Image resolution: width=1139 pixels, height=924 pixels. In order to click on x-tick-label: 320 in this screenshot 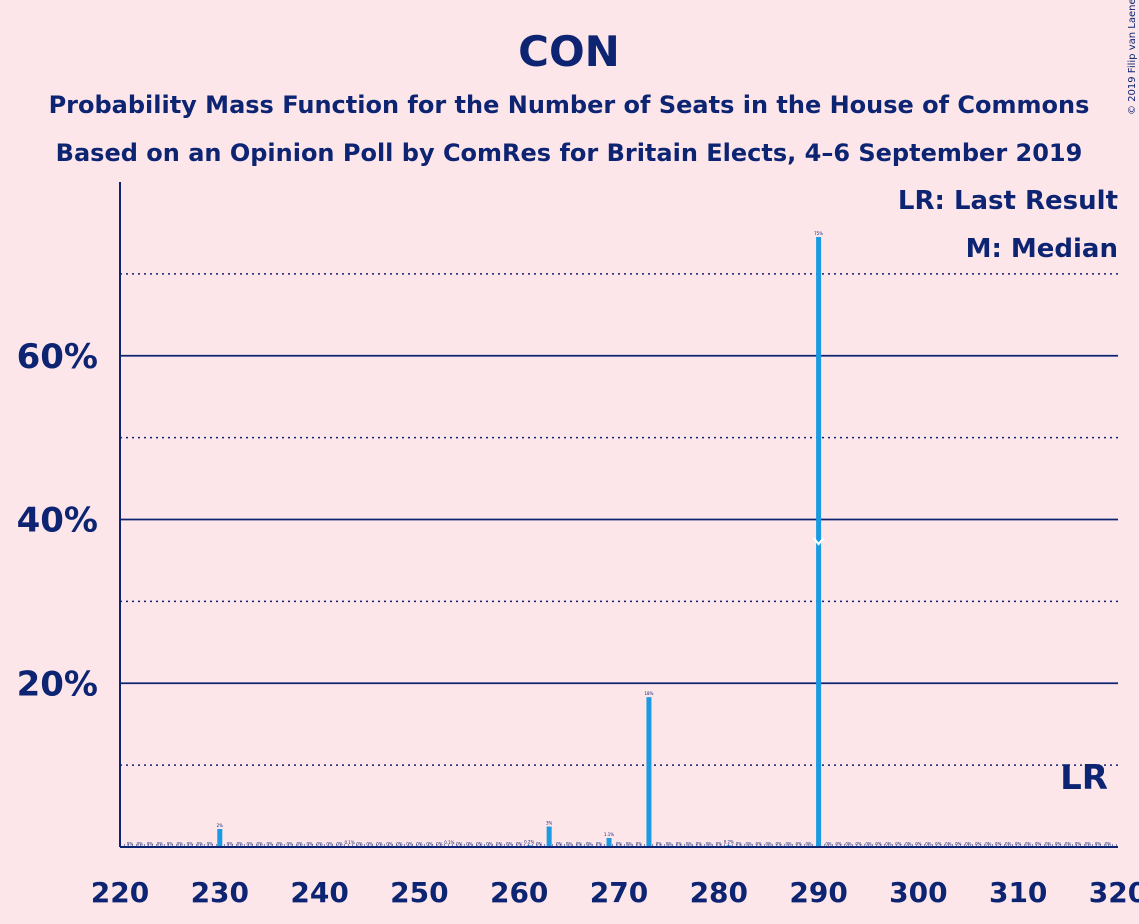, I will do `click(1114, 892)`.